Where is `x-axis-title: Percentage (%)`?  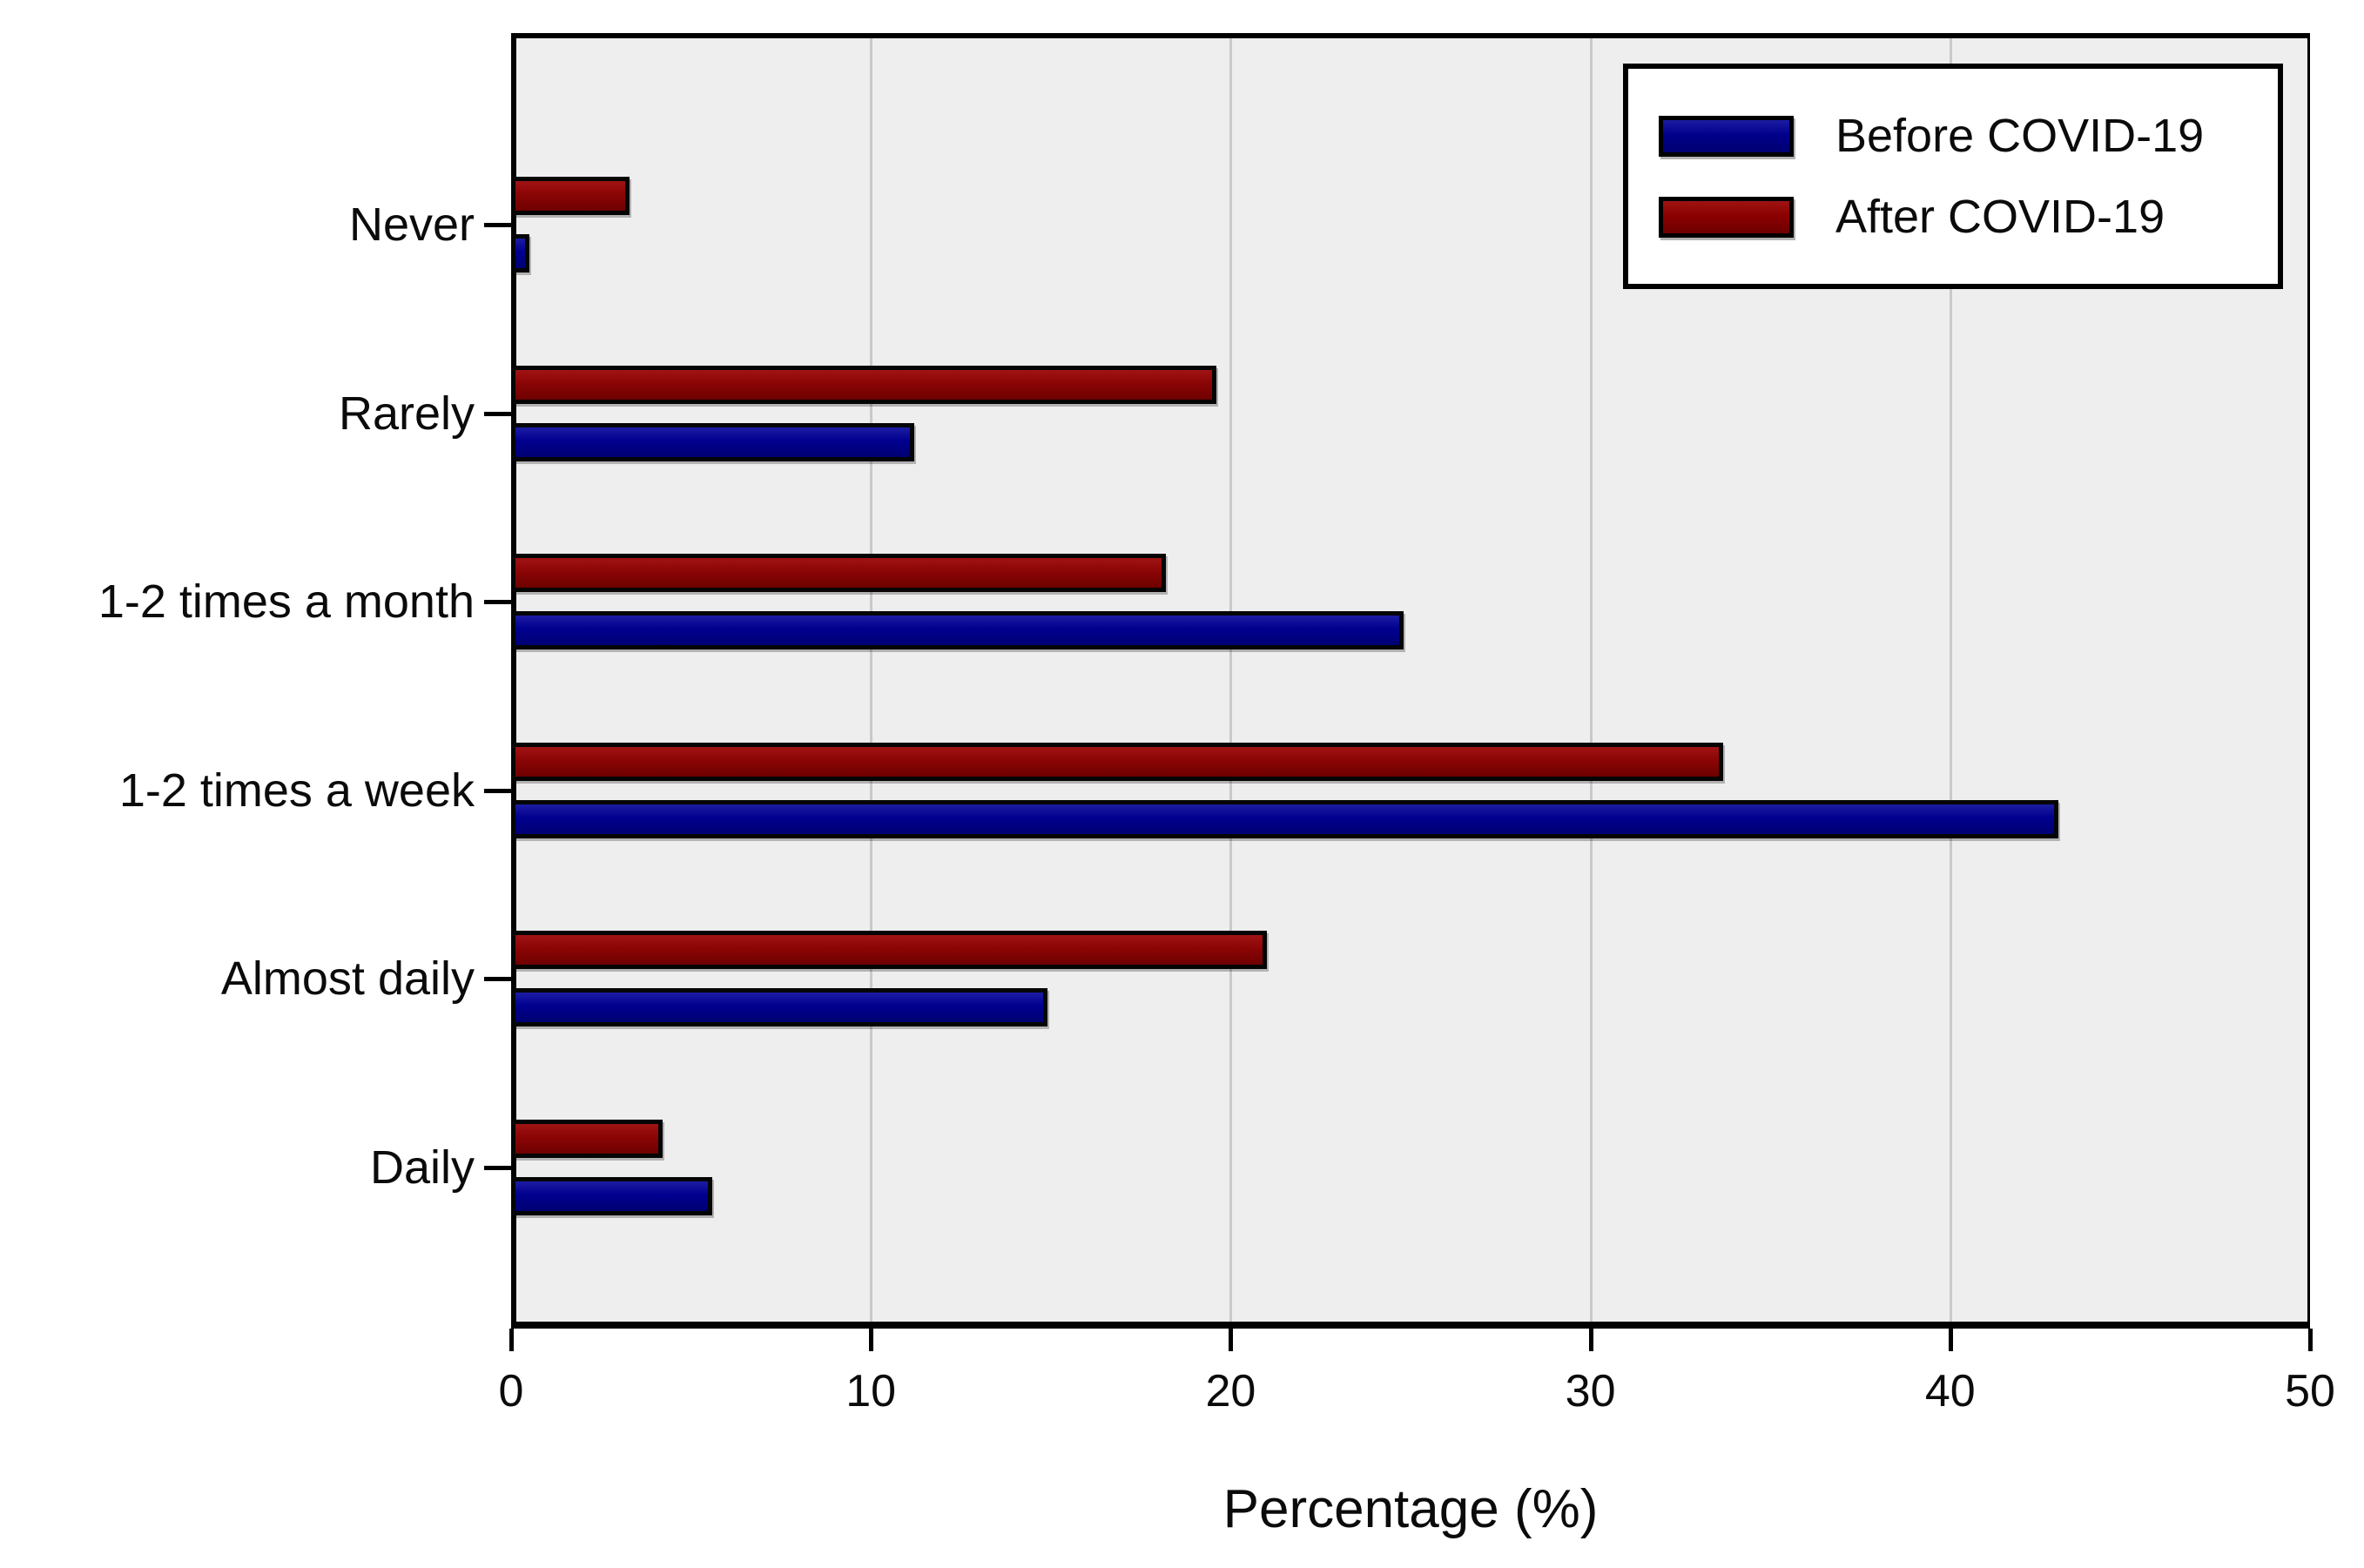
x-axis-title: Percentage (%) is located at coordinates (1410, 1509).